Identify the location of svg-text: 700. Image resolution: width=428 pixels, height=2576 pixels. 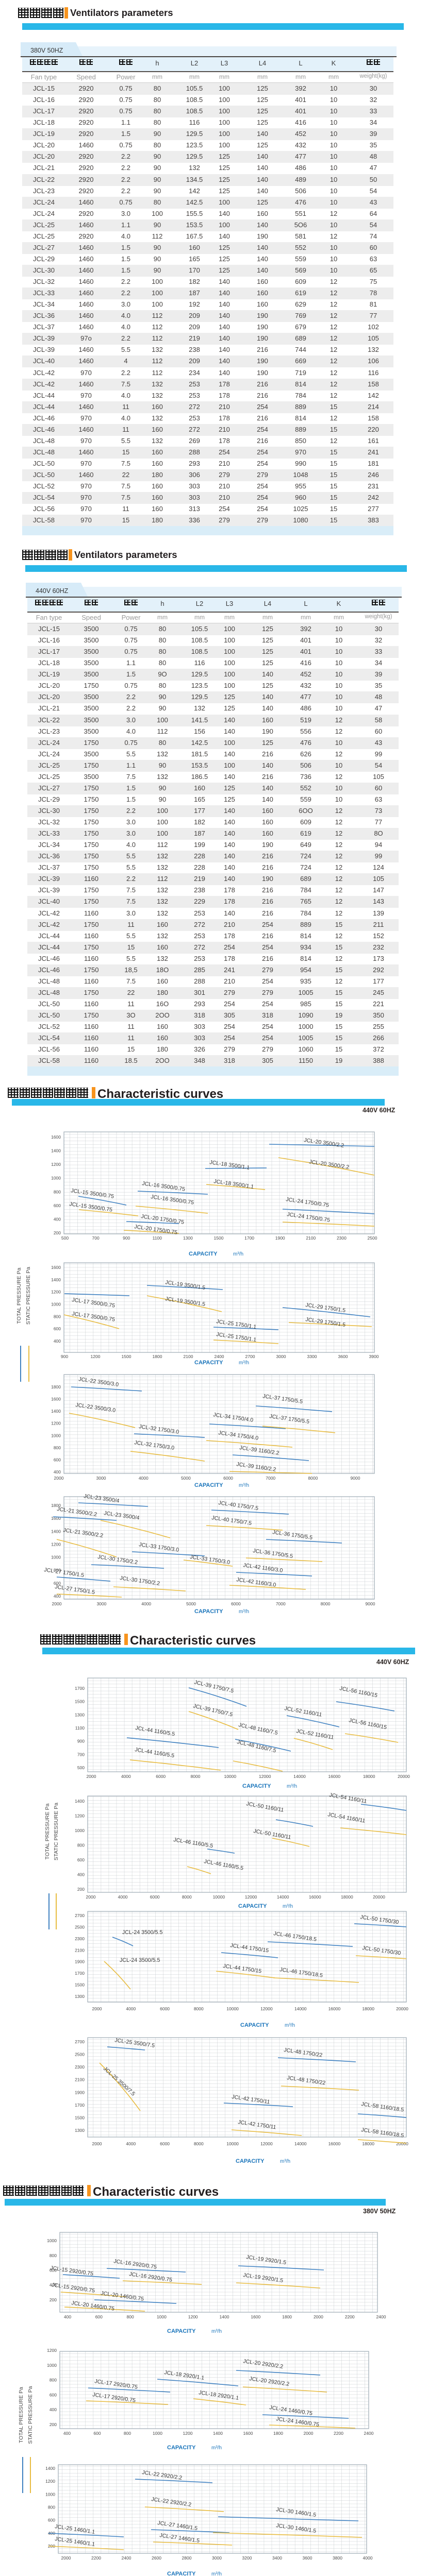
(81, 1754).